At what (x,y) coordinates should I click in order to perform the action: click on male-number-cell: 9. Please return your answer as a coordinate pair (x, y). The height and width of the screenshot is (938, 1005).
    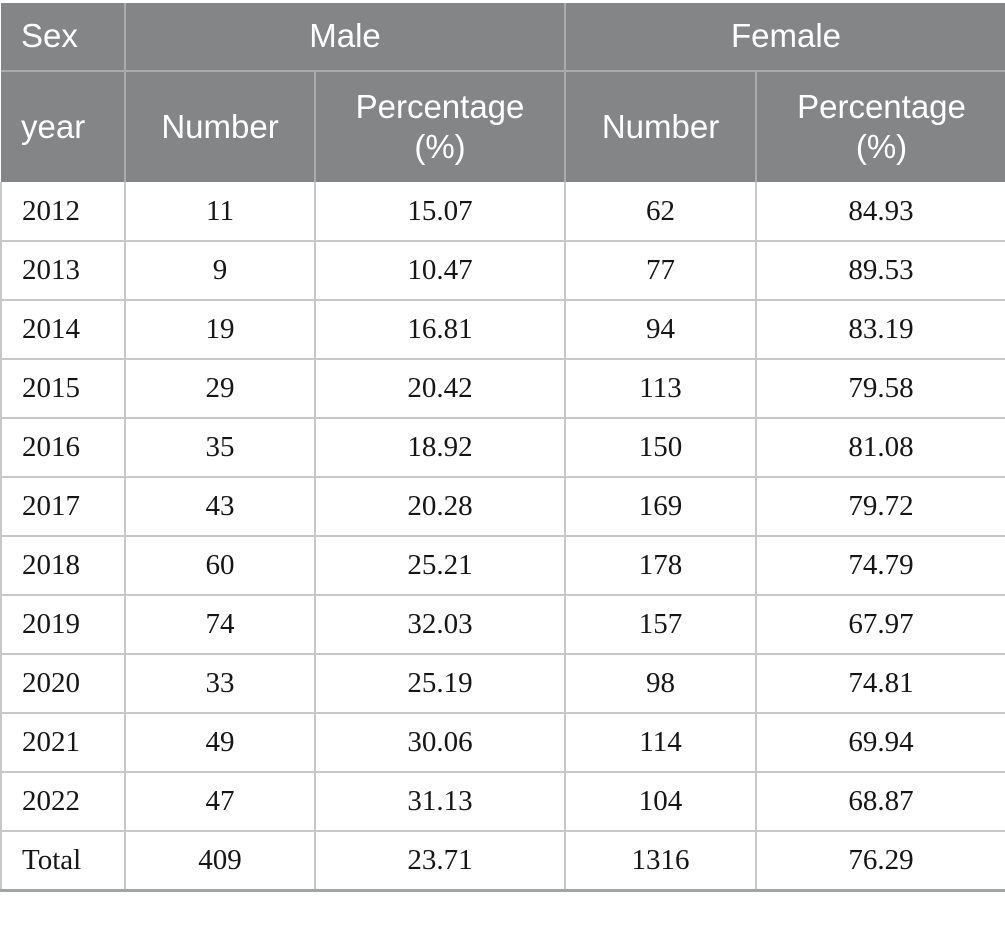
    Looking at the image, I should click on (220, 270).